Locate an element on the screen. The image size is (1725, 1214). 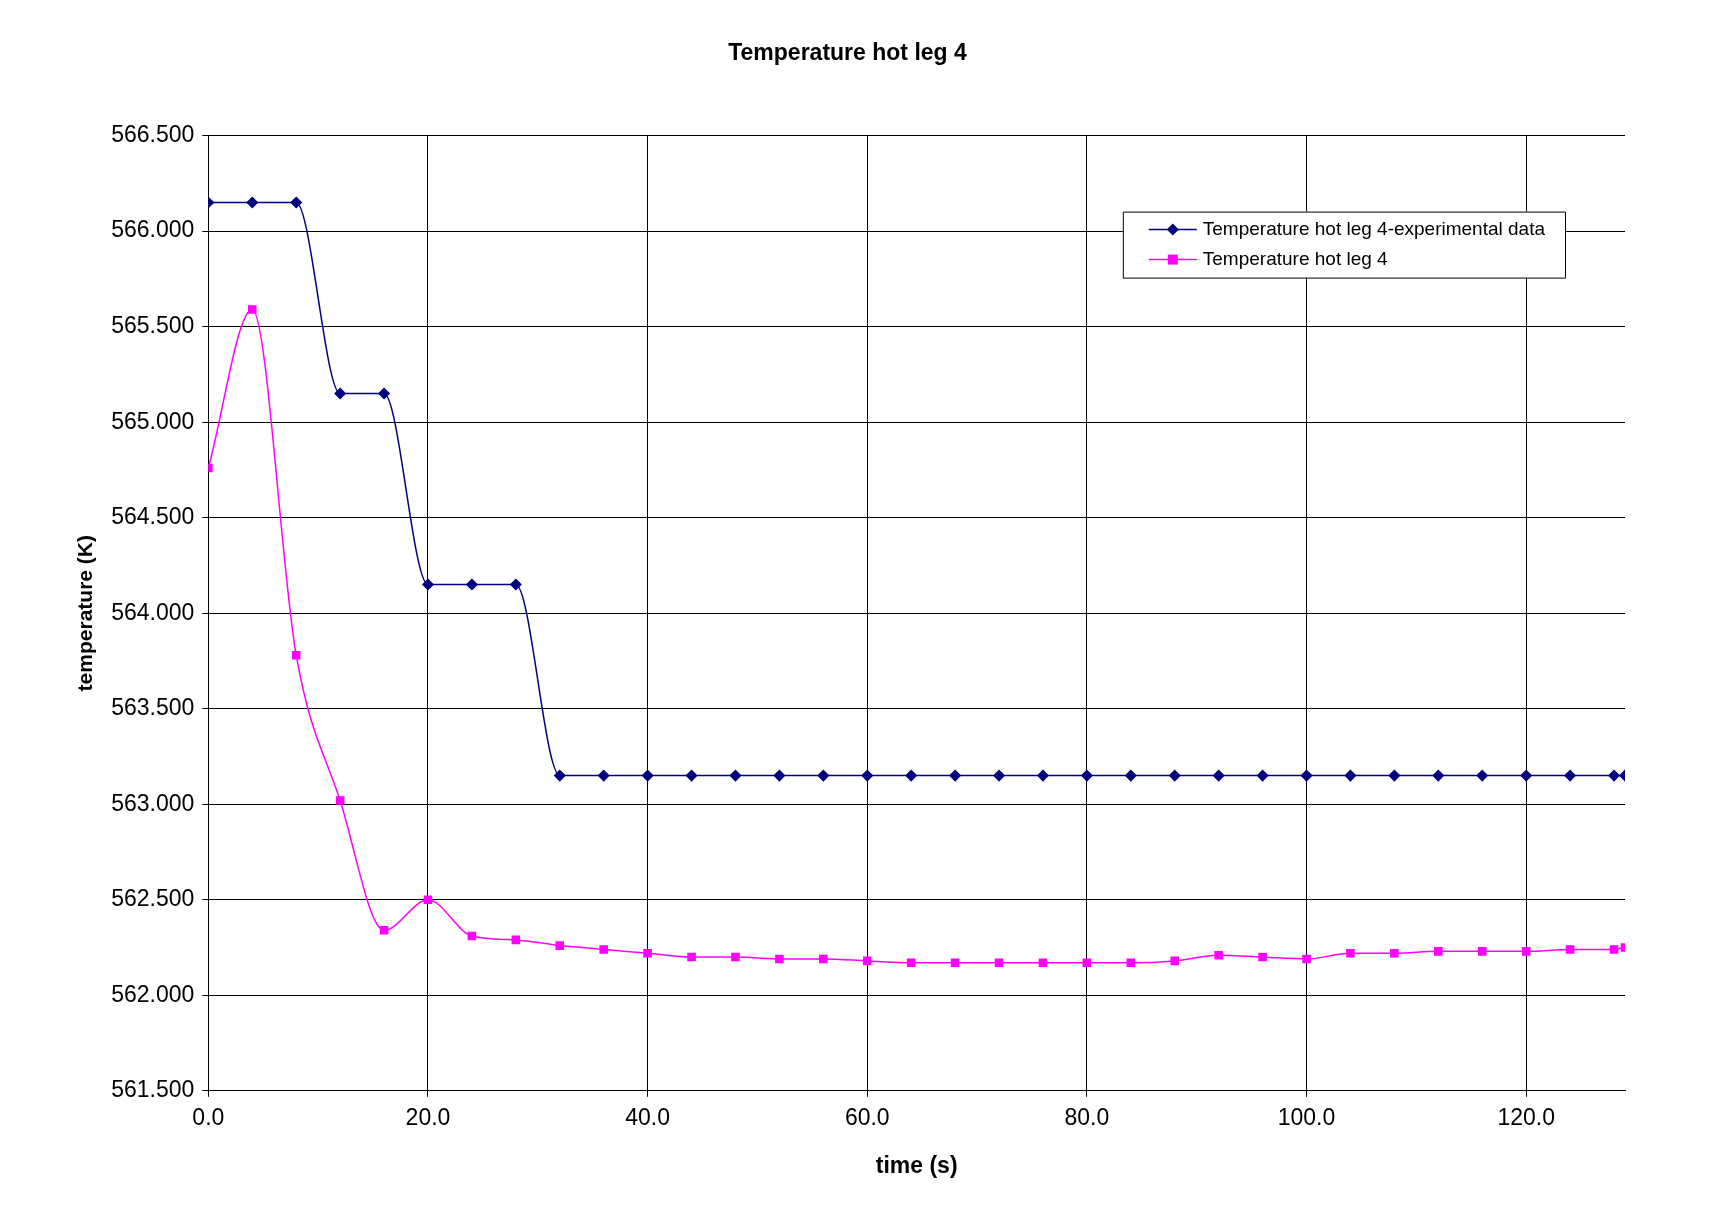
legend-label: Temperature hot leg 4-experimental data is located at coordinates (1374, 228).